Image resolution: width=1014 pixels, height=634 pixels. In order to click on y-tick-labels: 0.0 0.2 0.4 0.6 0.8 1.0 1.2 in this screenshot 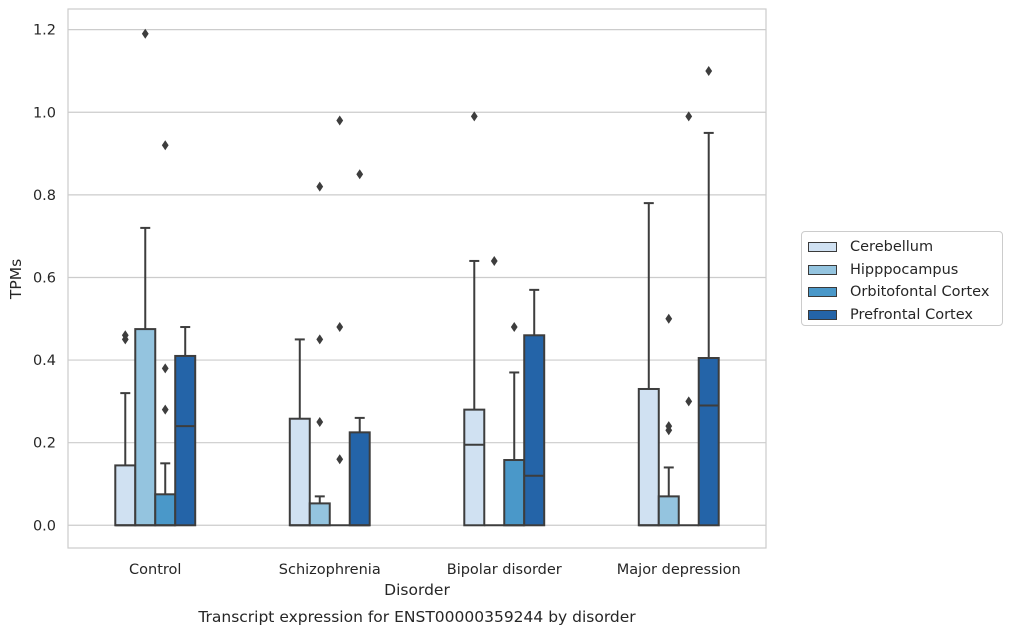, I will do `click(44, 279)`.